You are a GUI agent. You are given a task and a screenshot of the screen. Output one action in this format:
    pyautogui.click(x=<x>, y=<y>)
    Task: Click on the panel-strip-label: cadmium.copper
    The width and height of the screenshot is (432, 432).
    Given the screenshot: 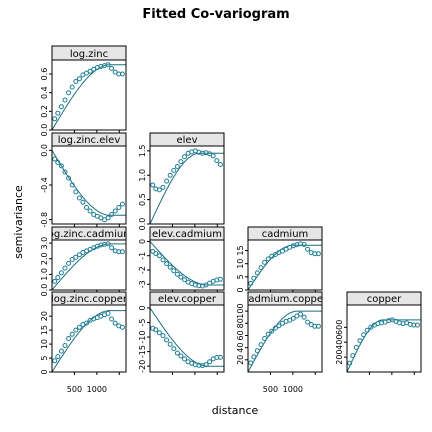 What is the action you would take?
    pyautogui.click(x=285, y=299)
    